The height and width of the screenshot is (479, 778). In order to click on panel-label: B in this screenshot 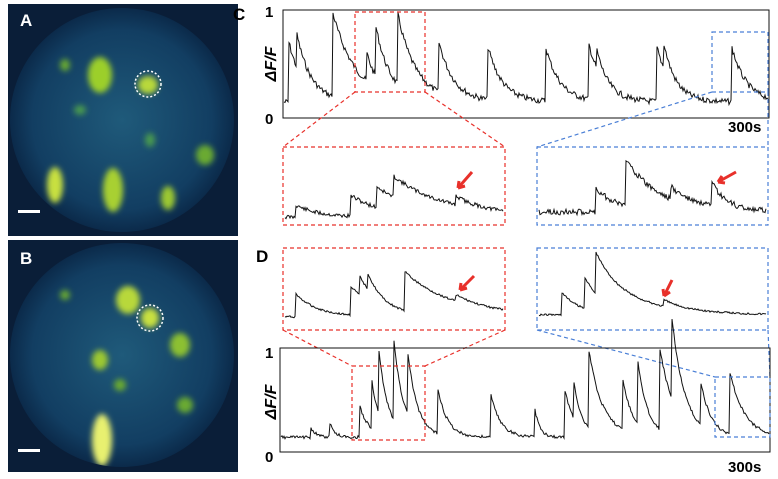, I will do `click(26, 258)`.